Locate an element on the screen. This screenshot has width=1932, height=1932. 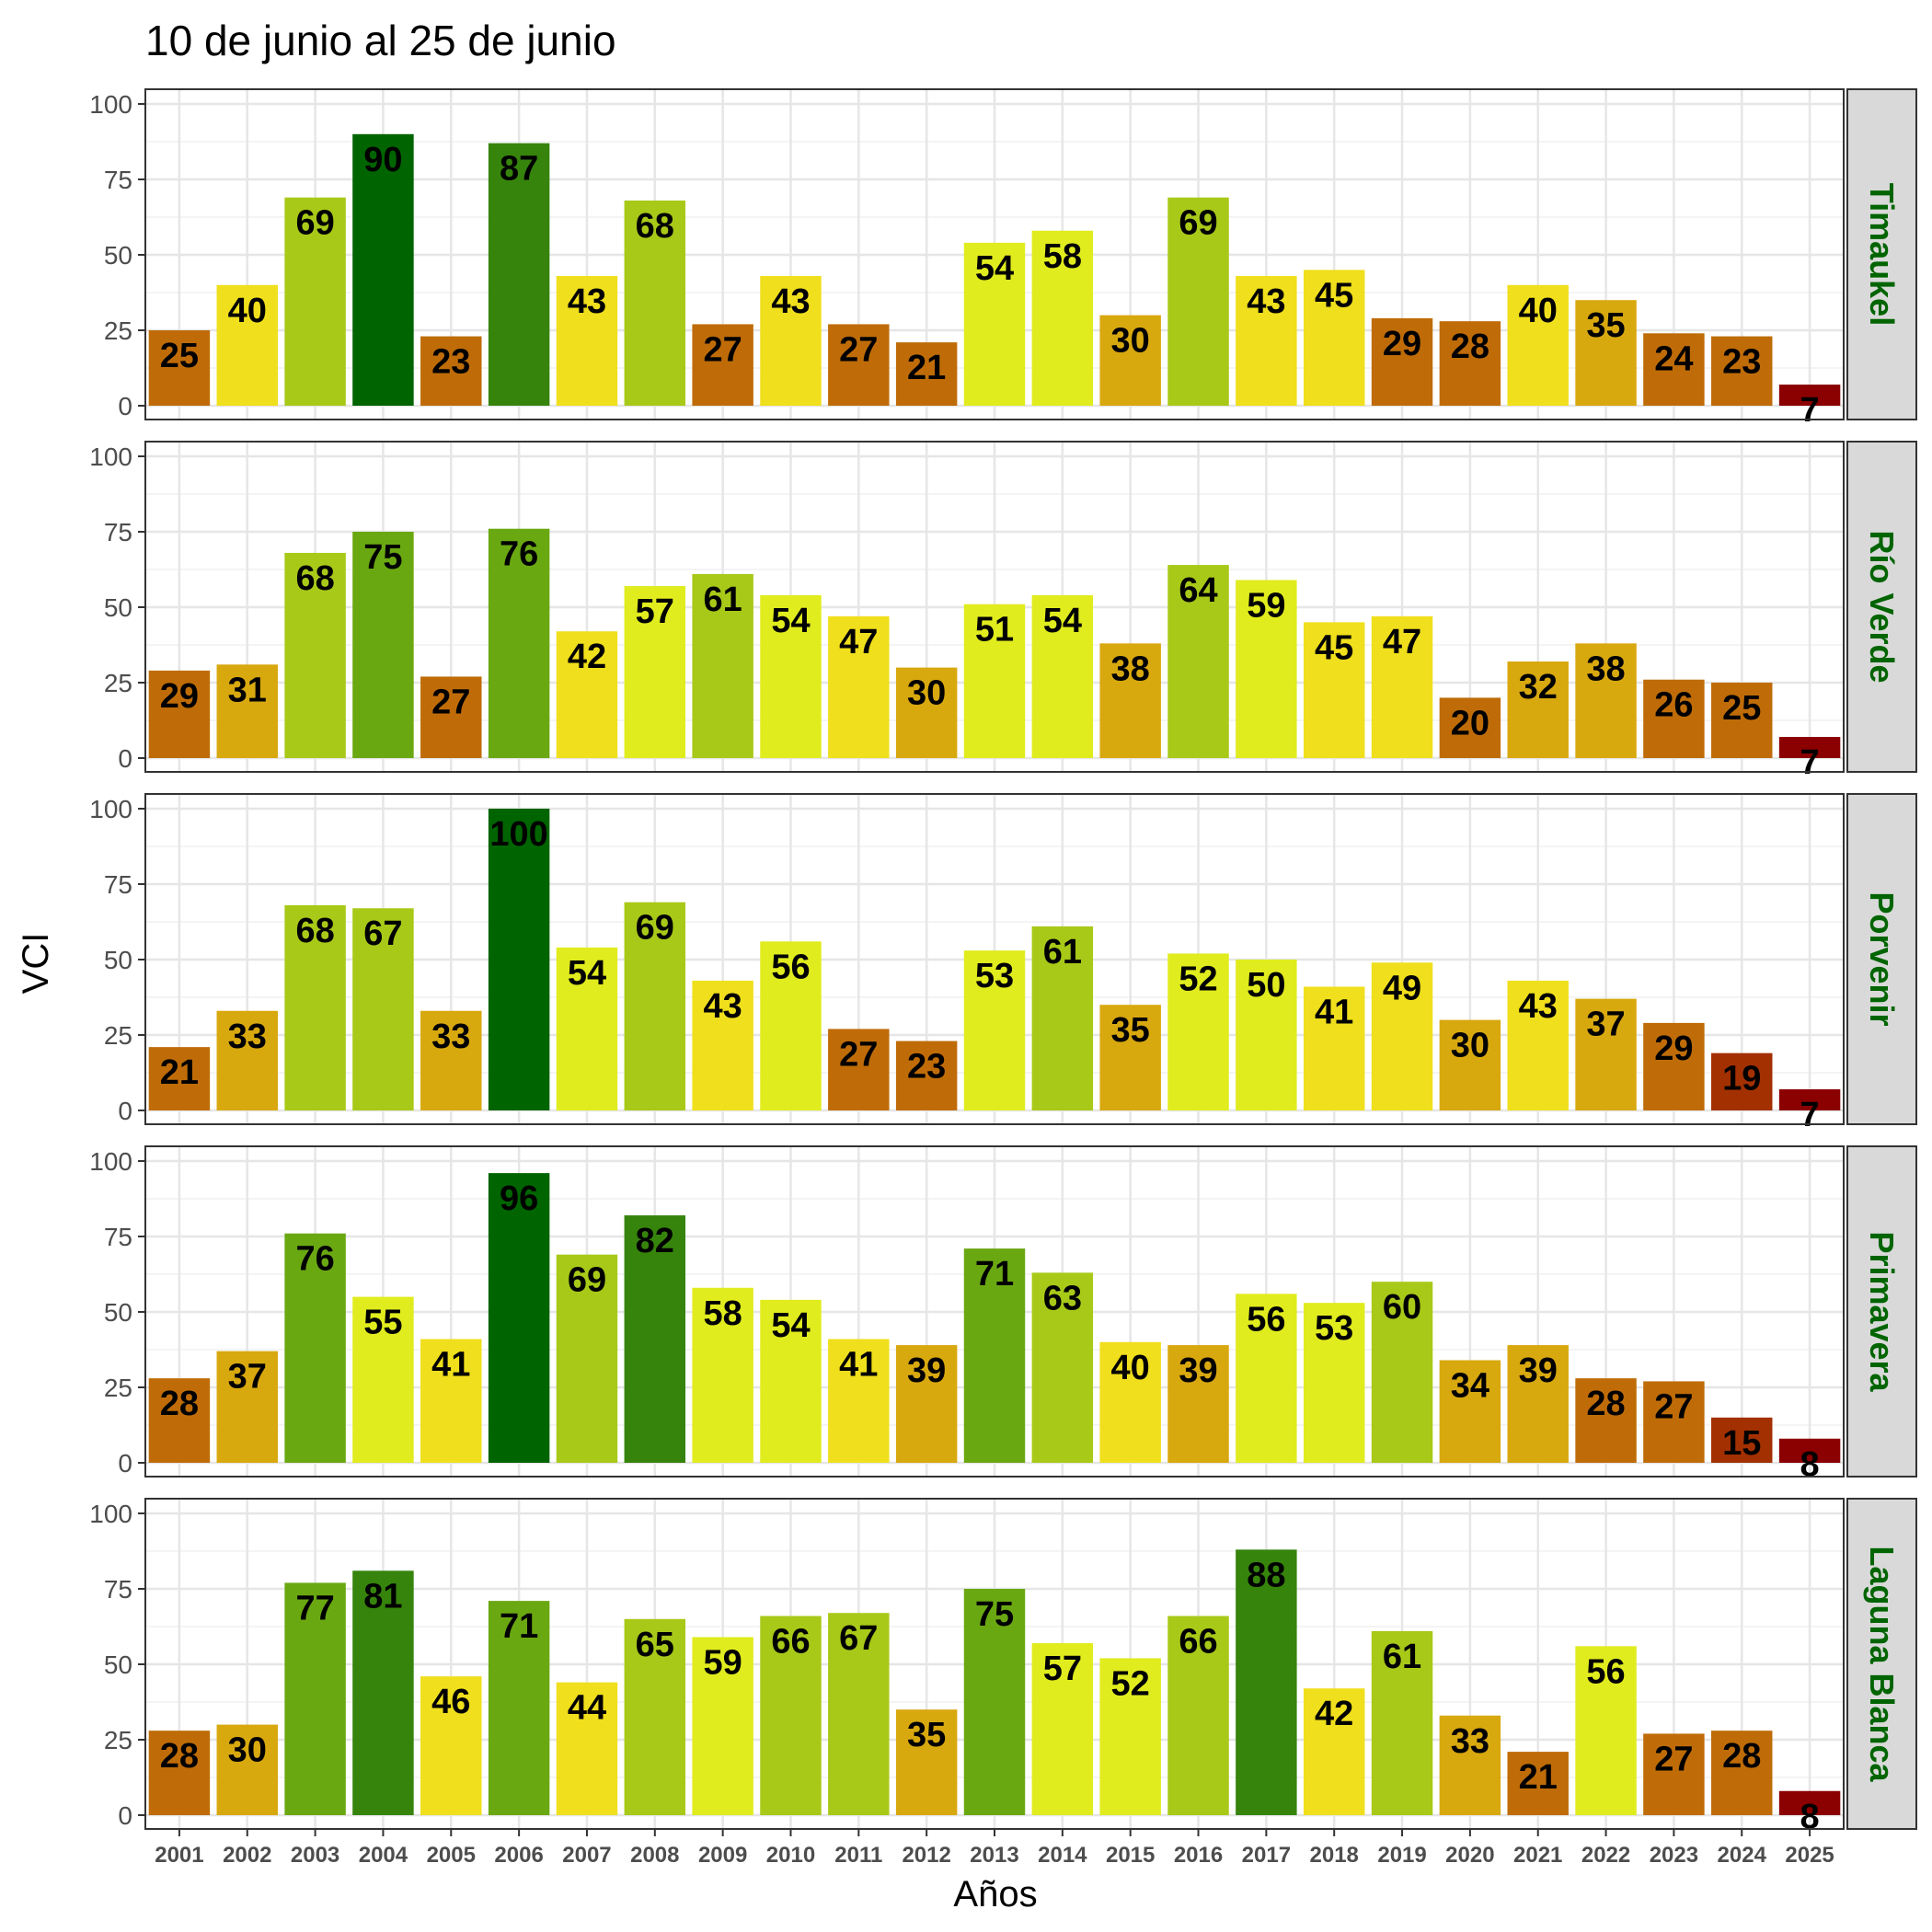
bar-label-2007: 43 is located at coordinates (587, 301).